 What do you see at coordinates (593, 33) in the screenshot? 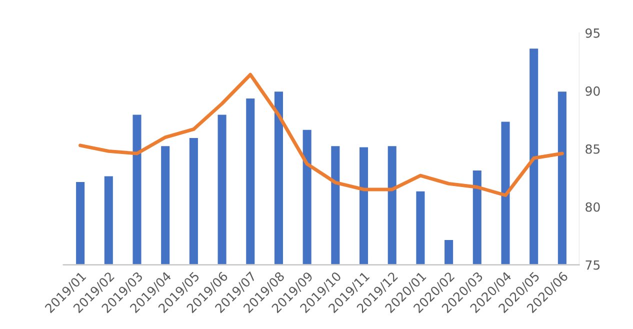
I see `y-tick-label: 95` at bounding box center [593, 33].